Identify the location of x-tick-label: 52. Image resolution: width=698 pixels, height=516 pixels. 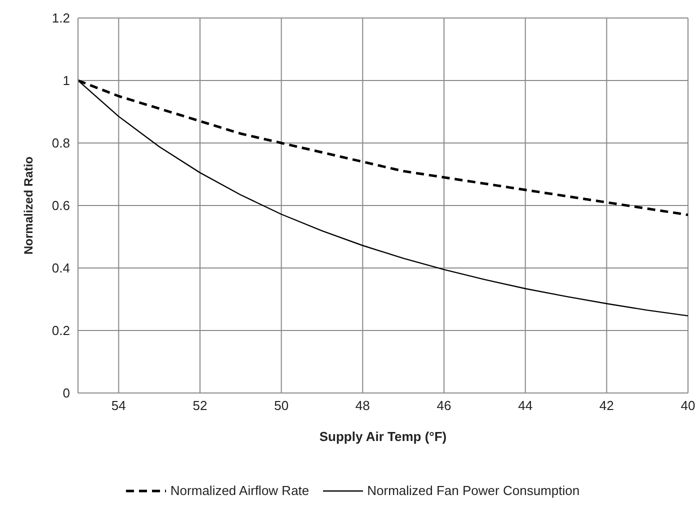
(200, 406).